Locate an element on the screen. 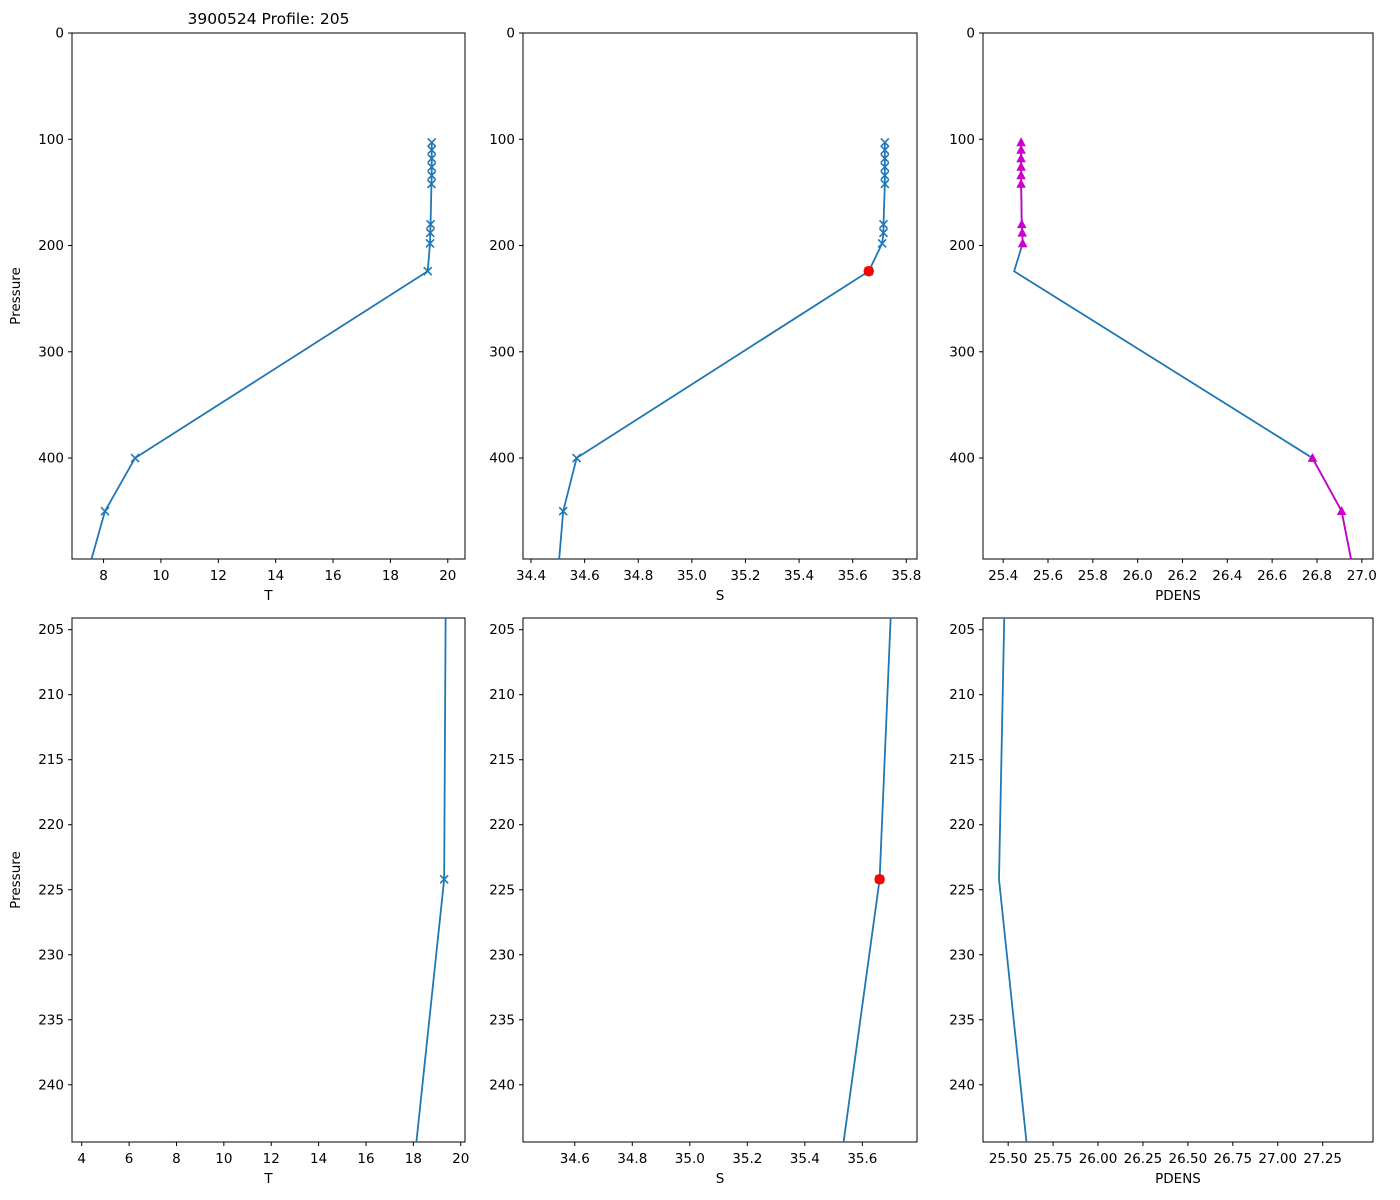 The width and height of the screenshot is (1400, 1200). x-tick-label: 25.6 is located at coordinates (1048, 576).